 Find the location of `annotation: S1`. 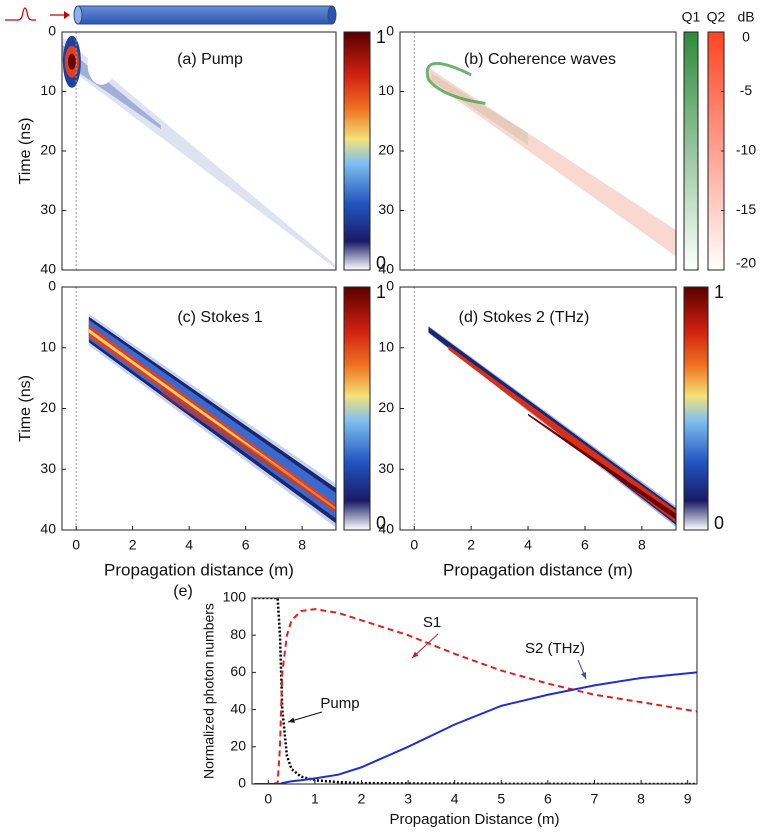

annotation: S1 is located at coordinates (432, 622).